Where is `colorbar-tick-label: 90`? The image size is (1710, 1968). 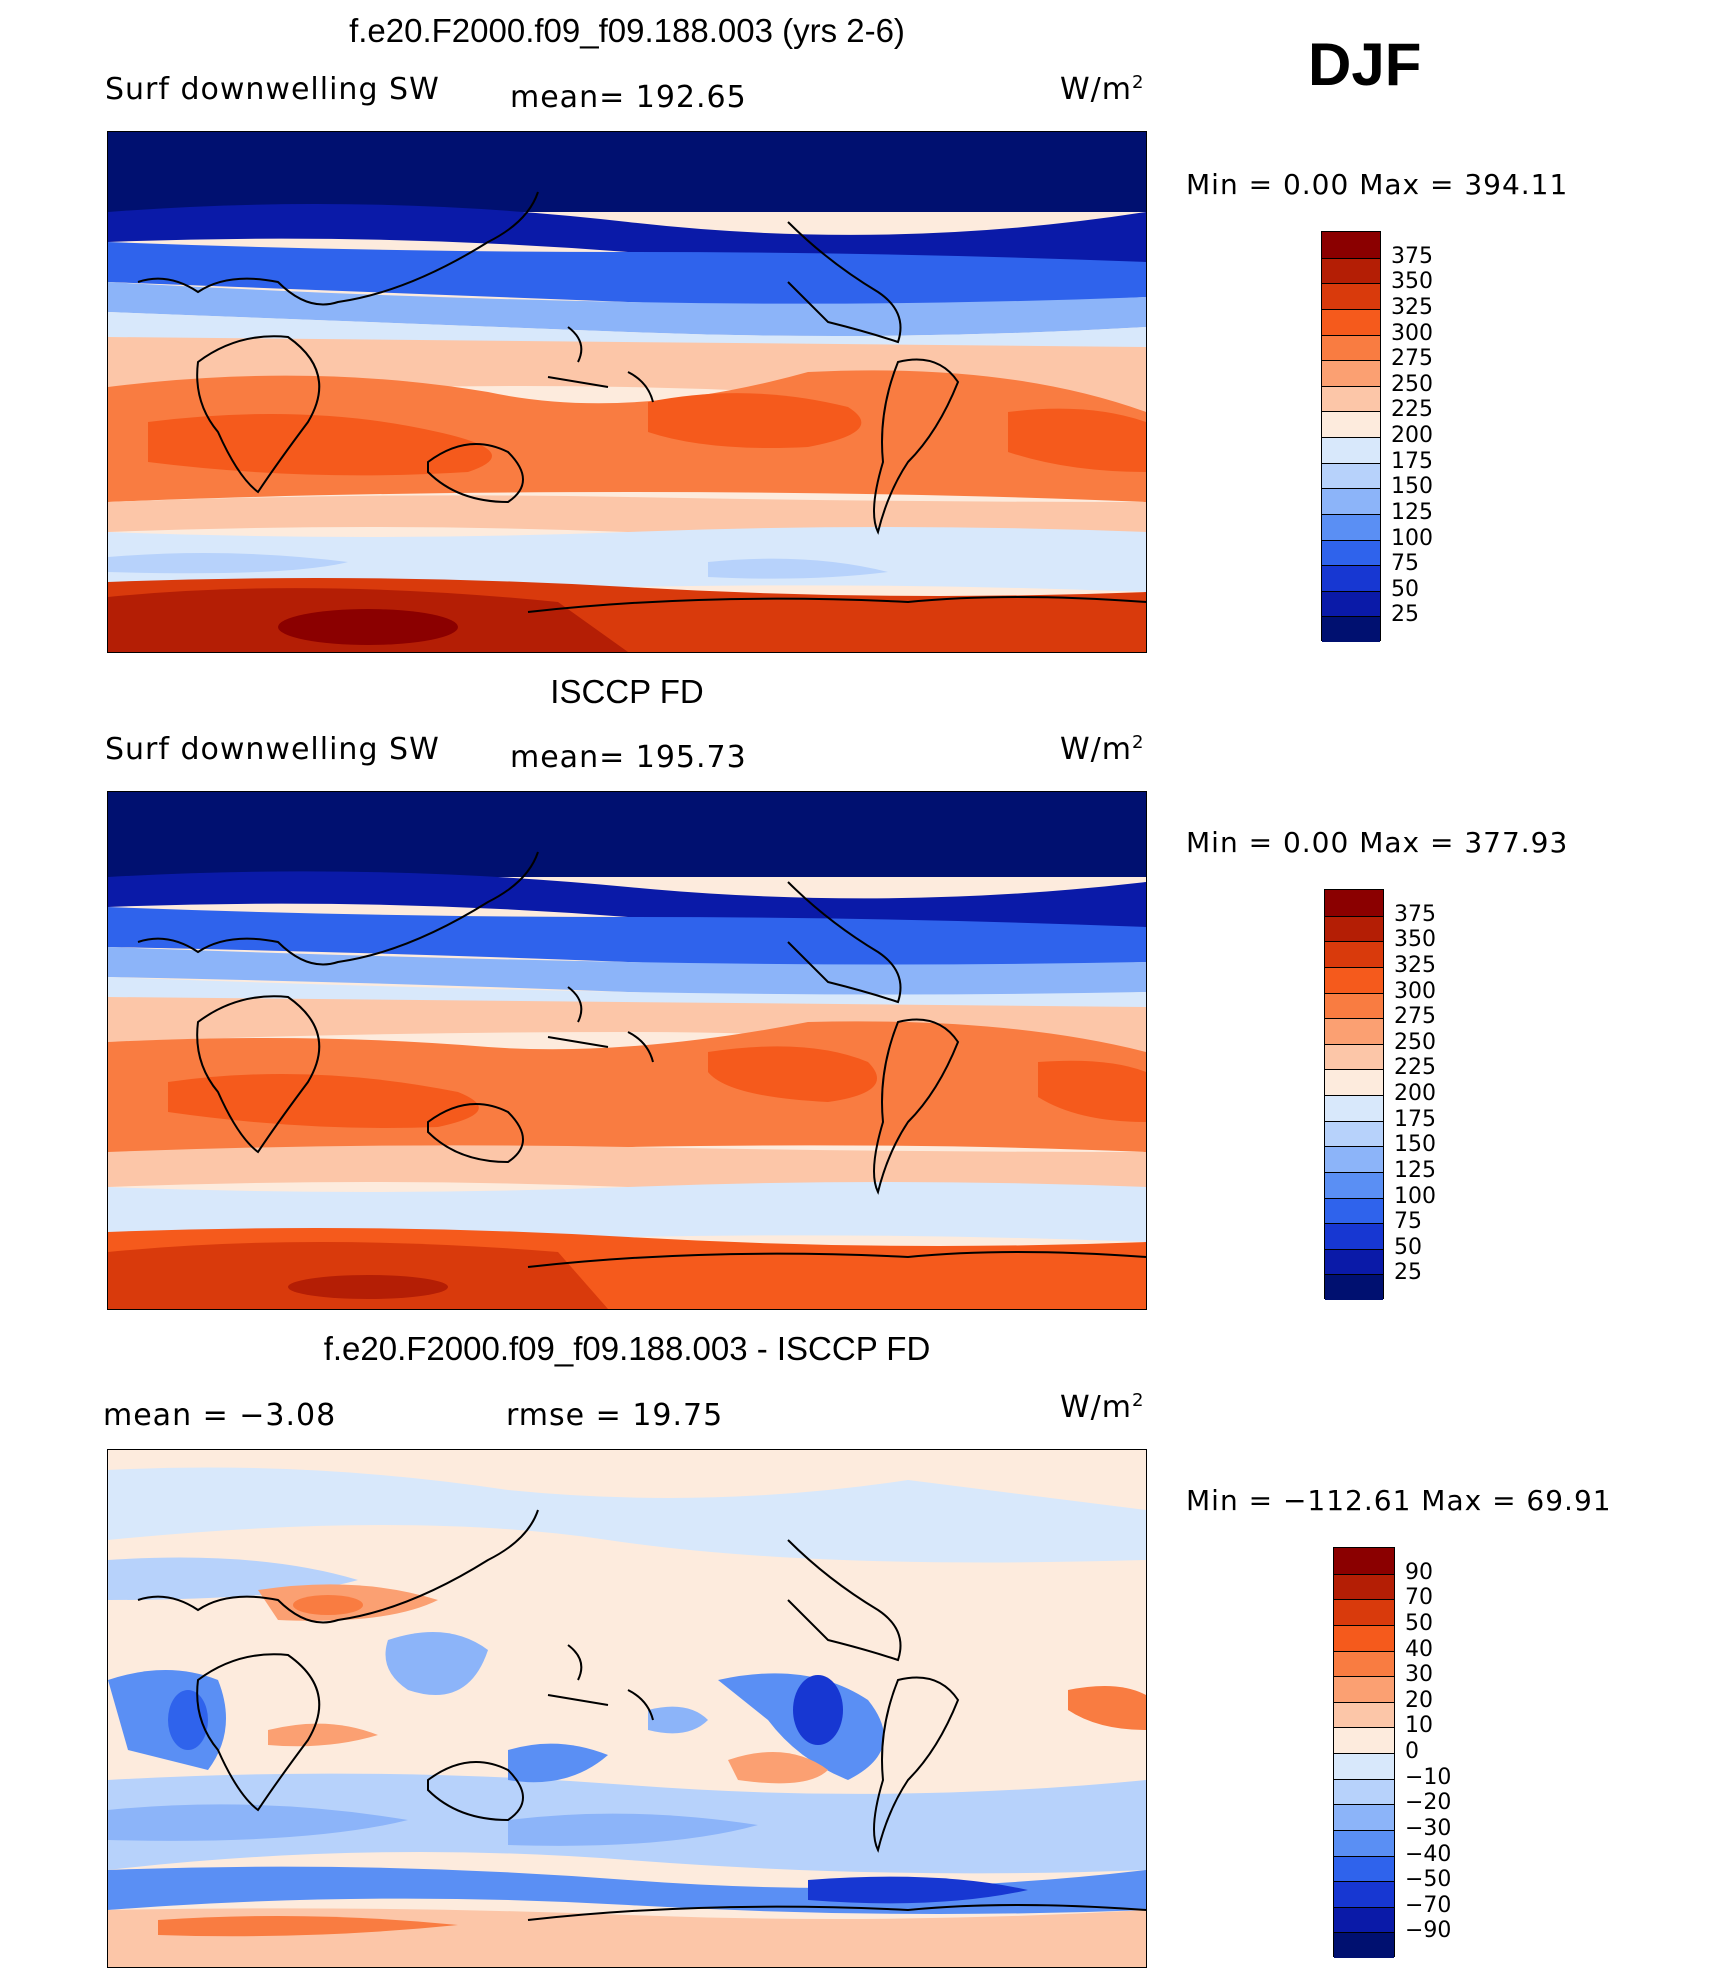
colorbar-tick-label: 90 is located at coordinates (1419, 1572).